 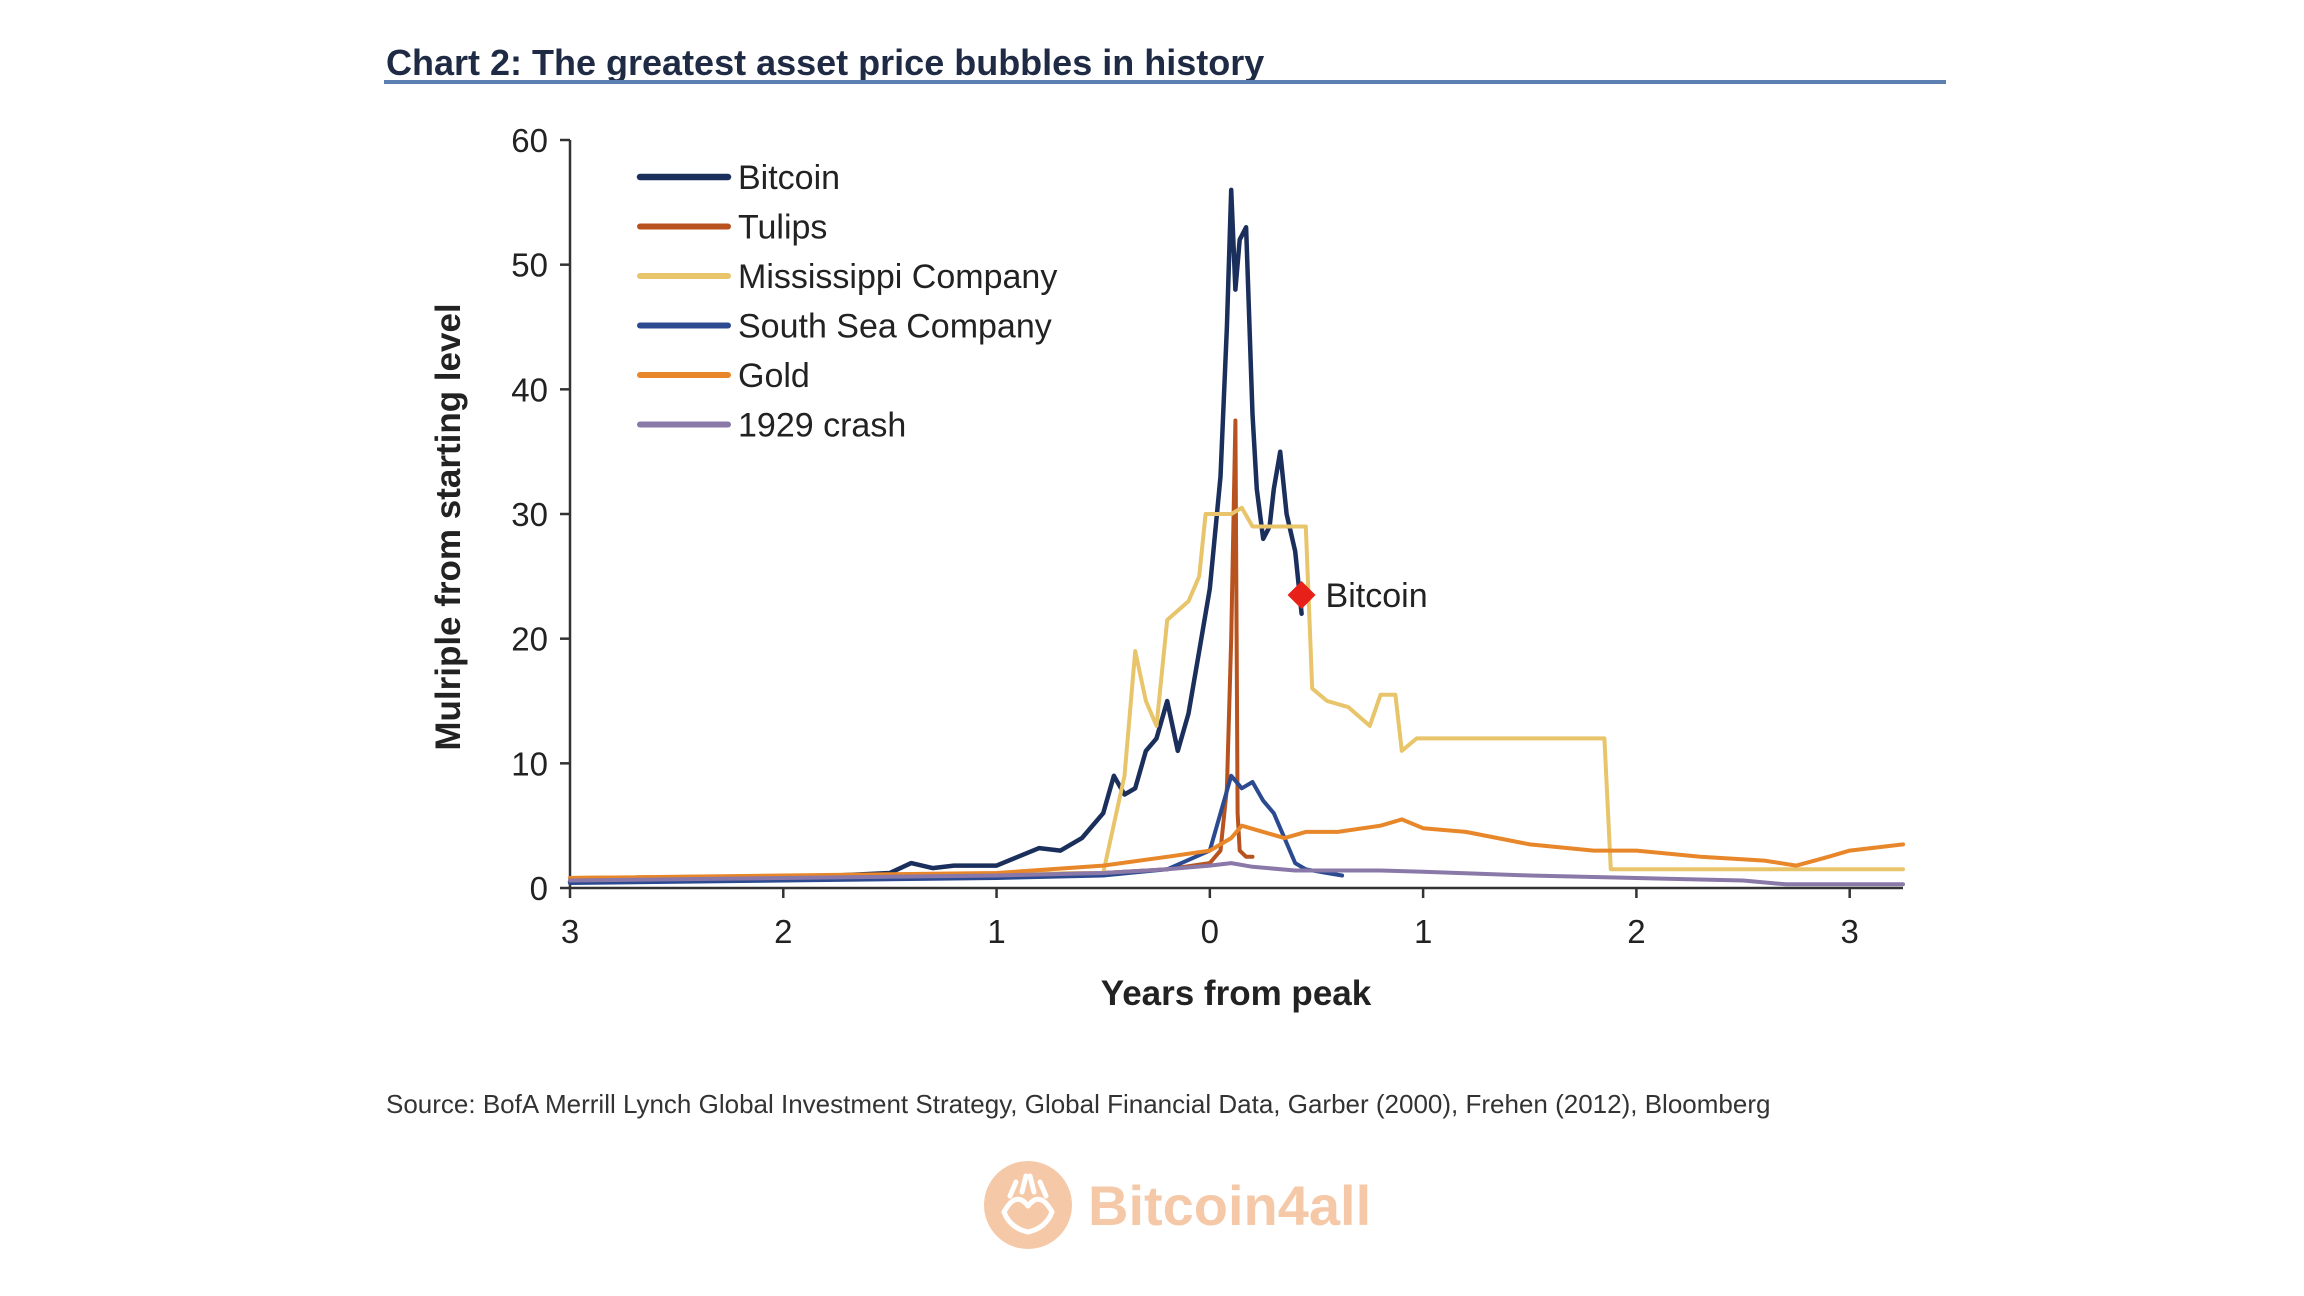 What do you see at coordinates (1236, 874) in the screenshot?
I see `series-line-1929-crash` at bounding box center [1236, 874].